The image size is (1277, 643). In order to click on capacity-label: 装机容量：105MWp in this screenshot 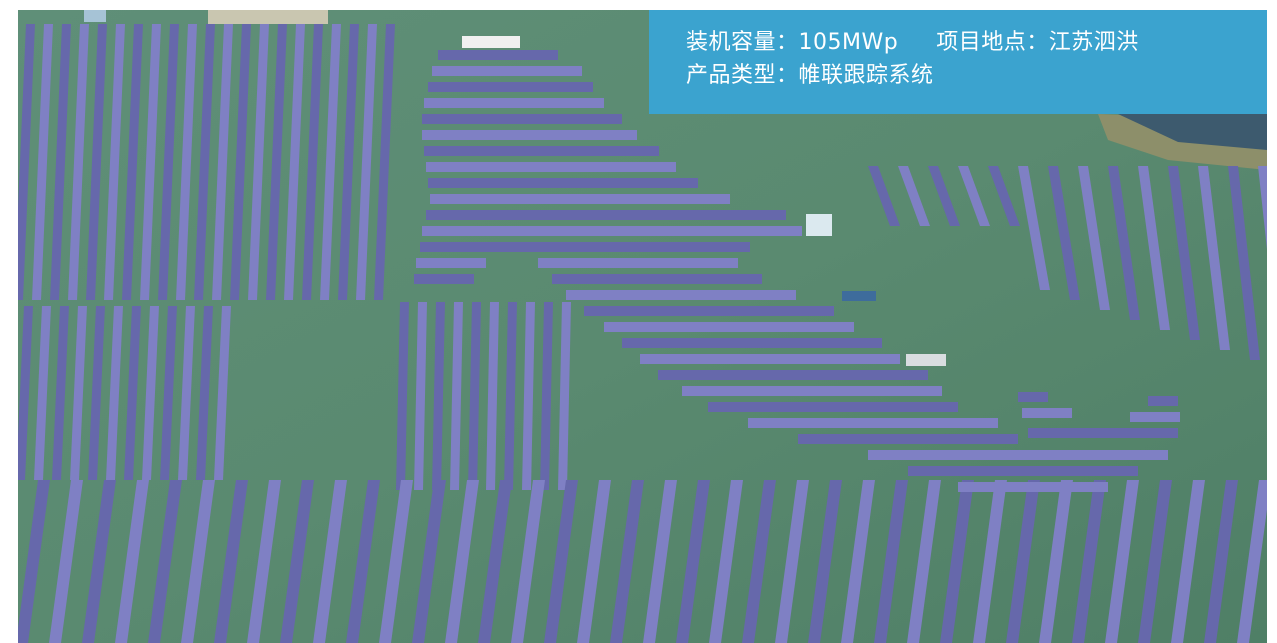, I will do `click(792, 42)`.